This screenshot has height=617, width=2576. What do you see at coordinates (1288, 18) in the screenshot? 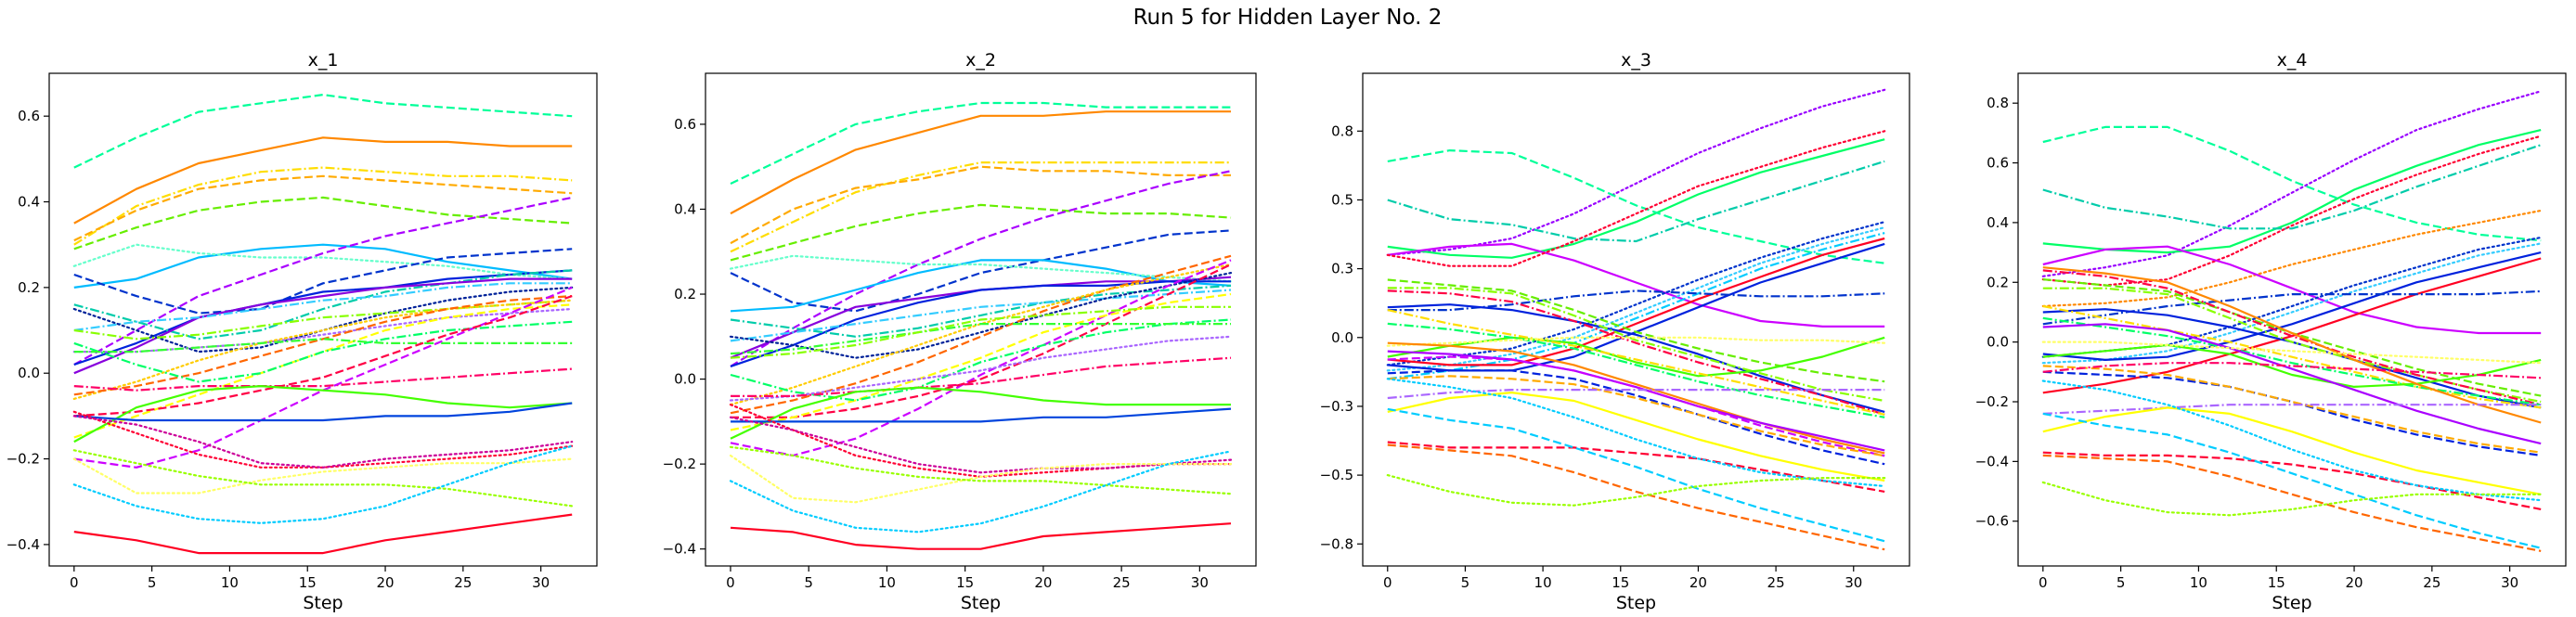
I see `figure-title: Run 5 for Hidden Layer No. 2` at bounding box center [1288, 18].